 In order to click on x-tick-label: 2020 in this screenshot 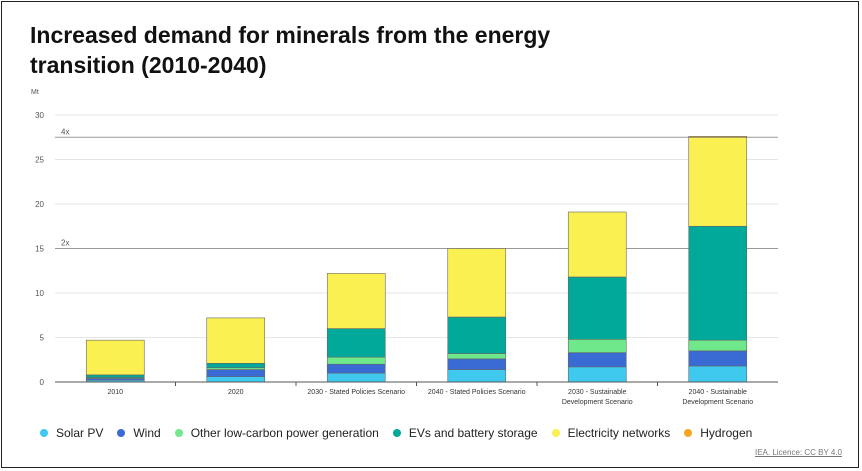, I will do `click(236, 392)`.